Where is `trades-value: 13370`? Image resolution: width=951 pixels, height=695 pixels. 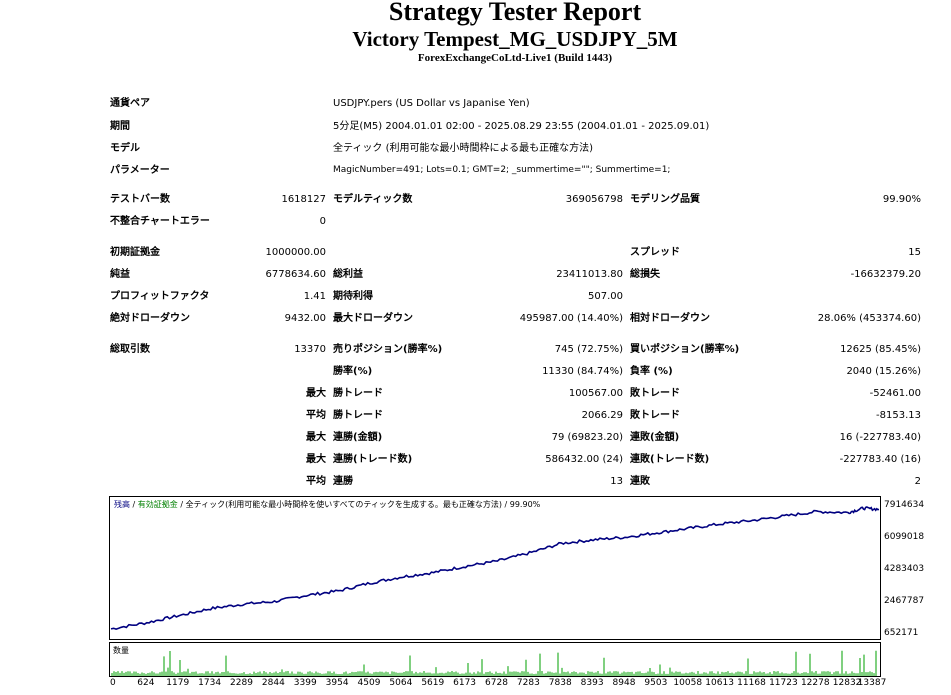
trades-value: 13370 is located at coordinates (310, 349).